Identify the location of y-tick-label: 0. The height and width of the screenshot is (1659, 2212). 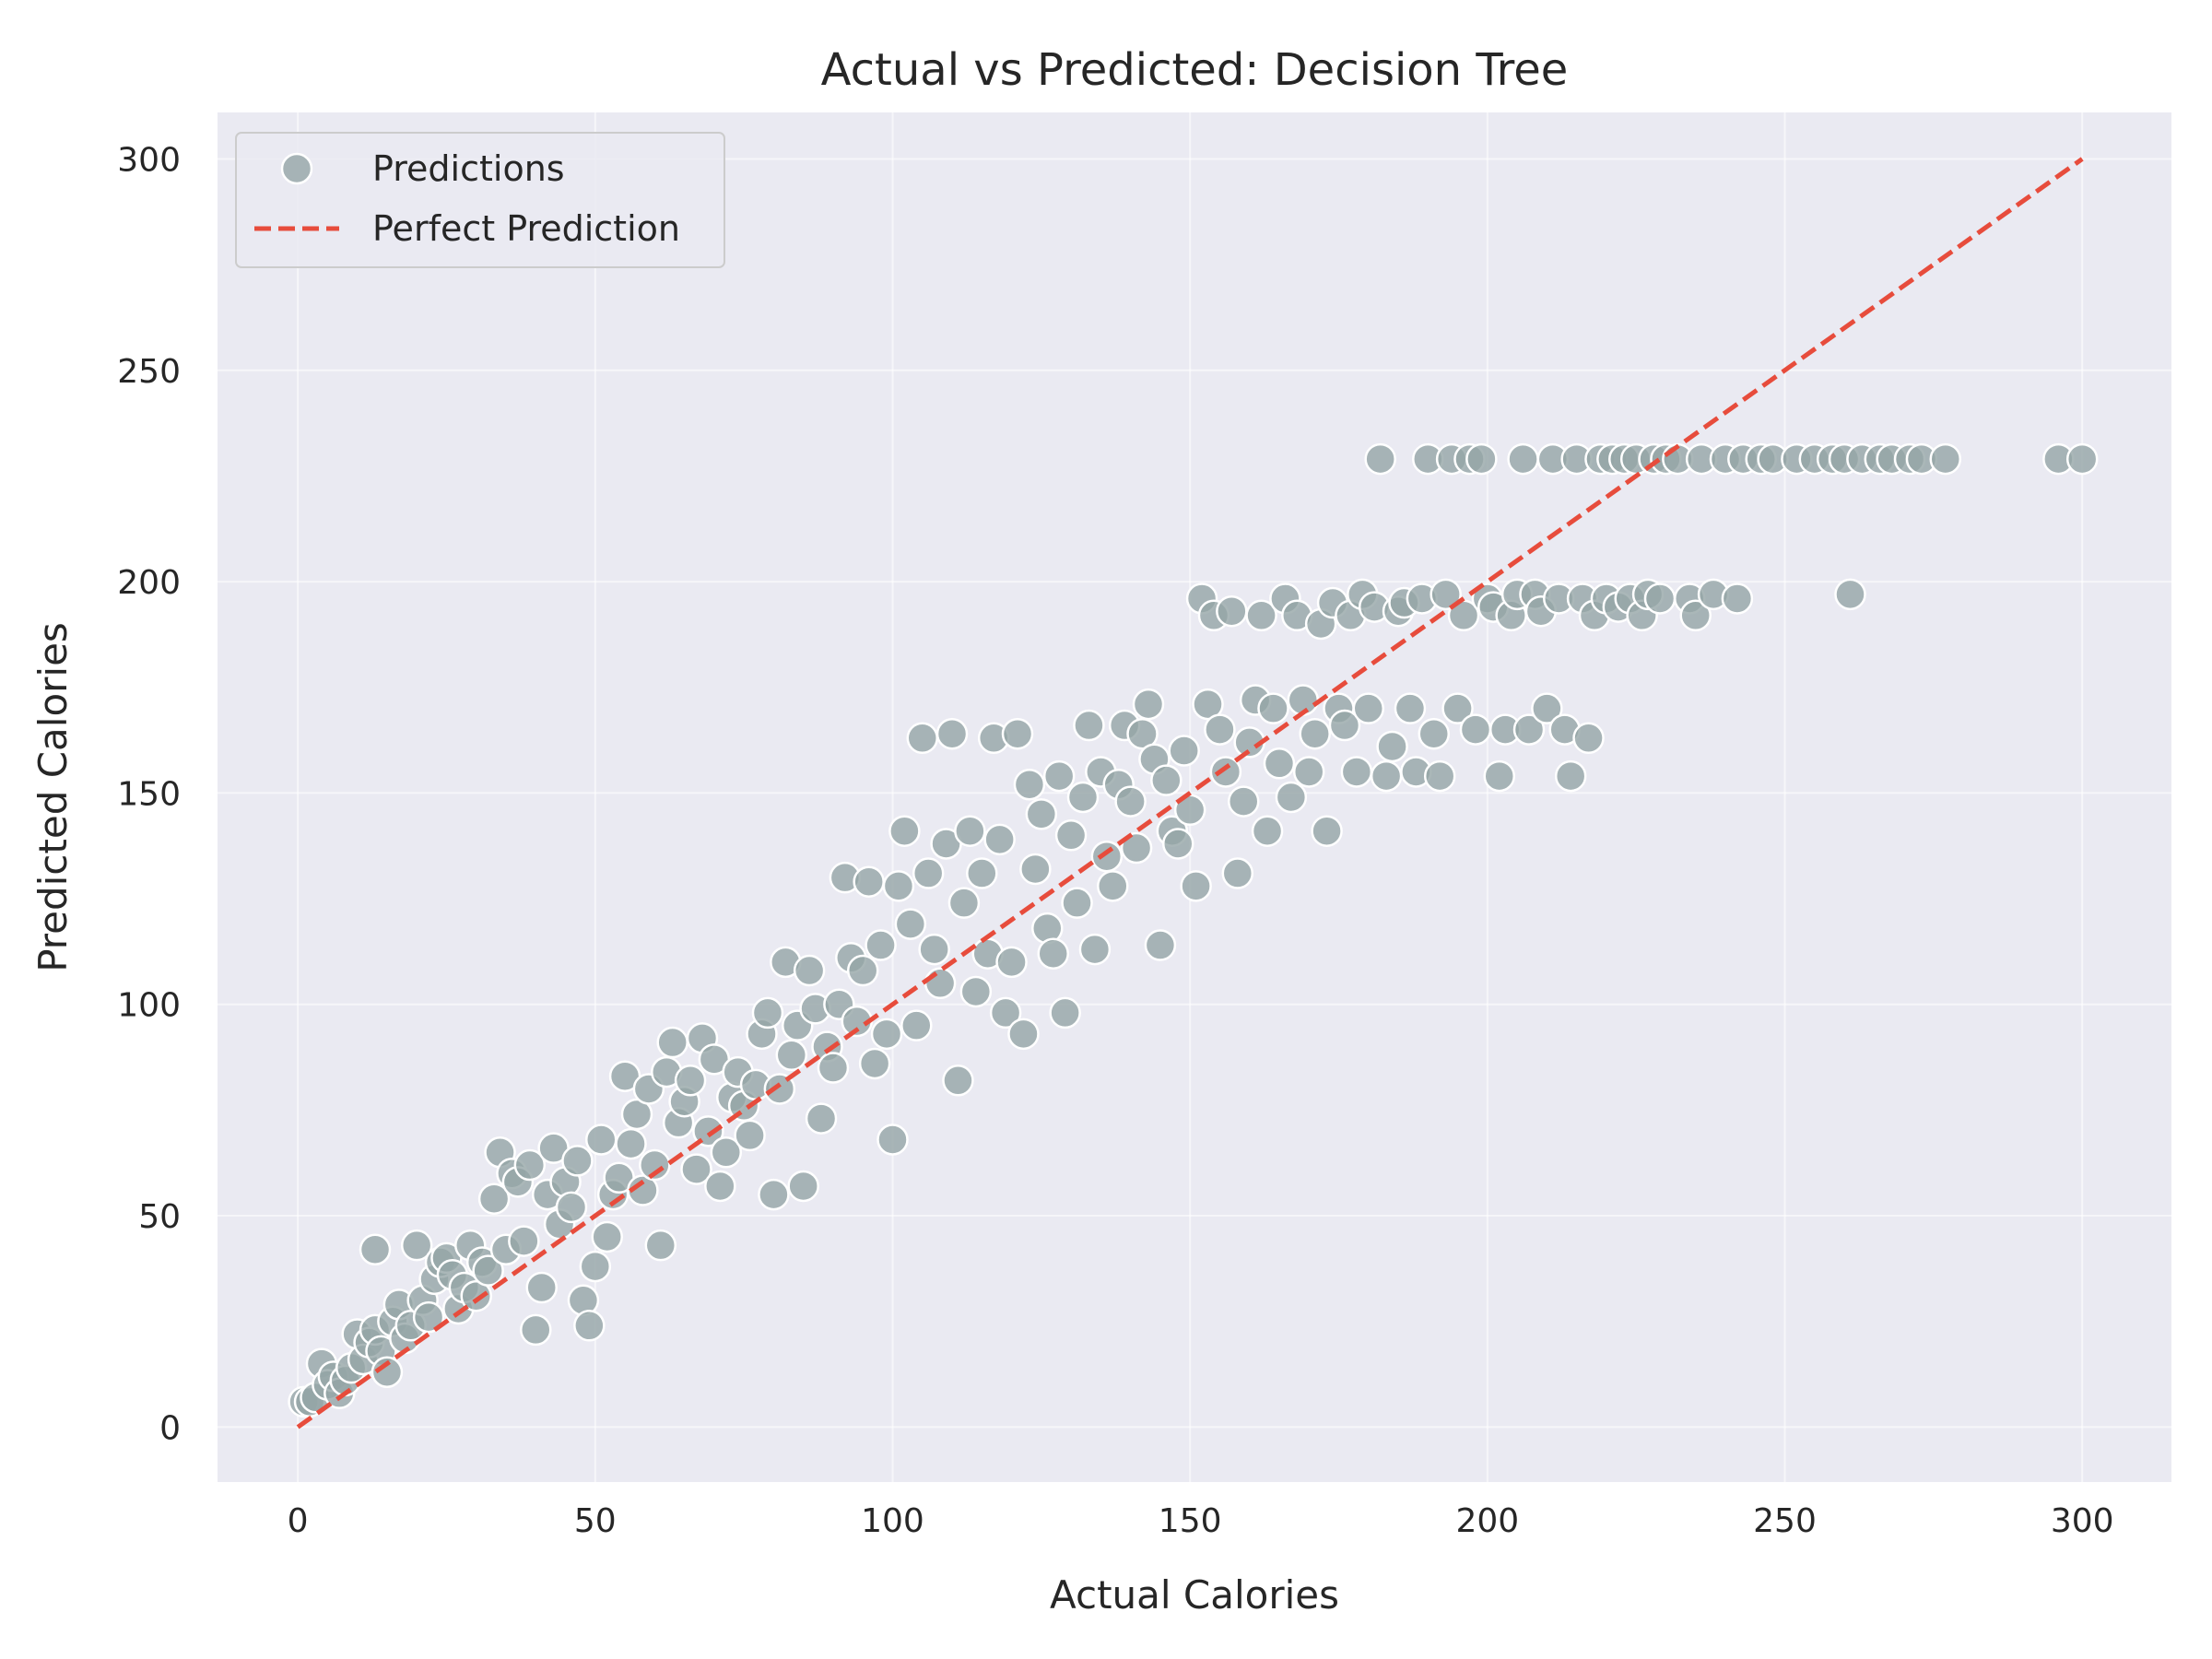
(170, 1428).